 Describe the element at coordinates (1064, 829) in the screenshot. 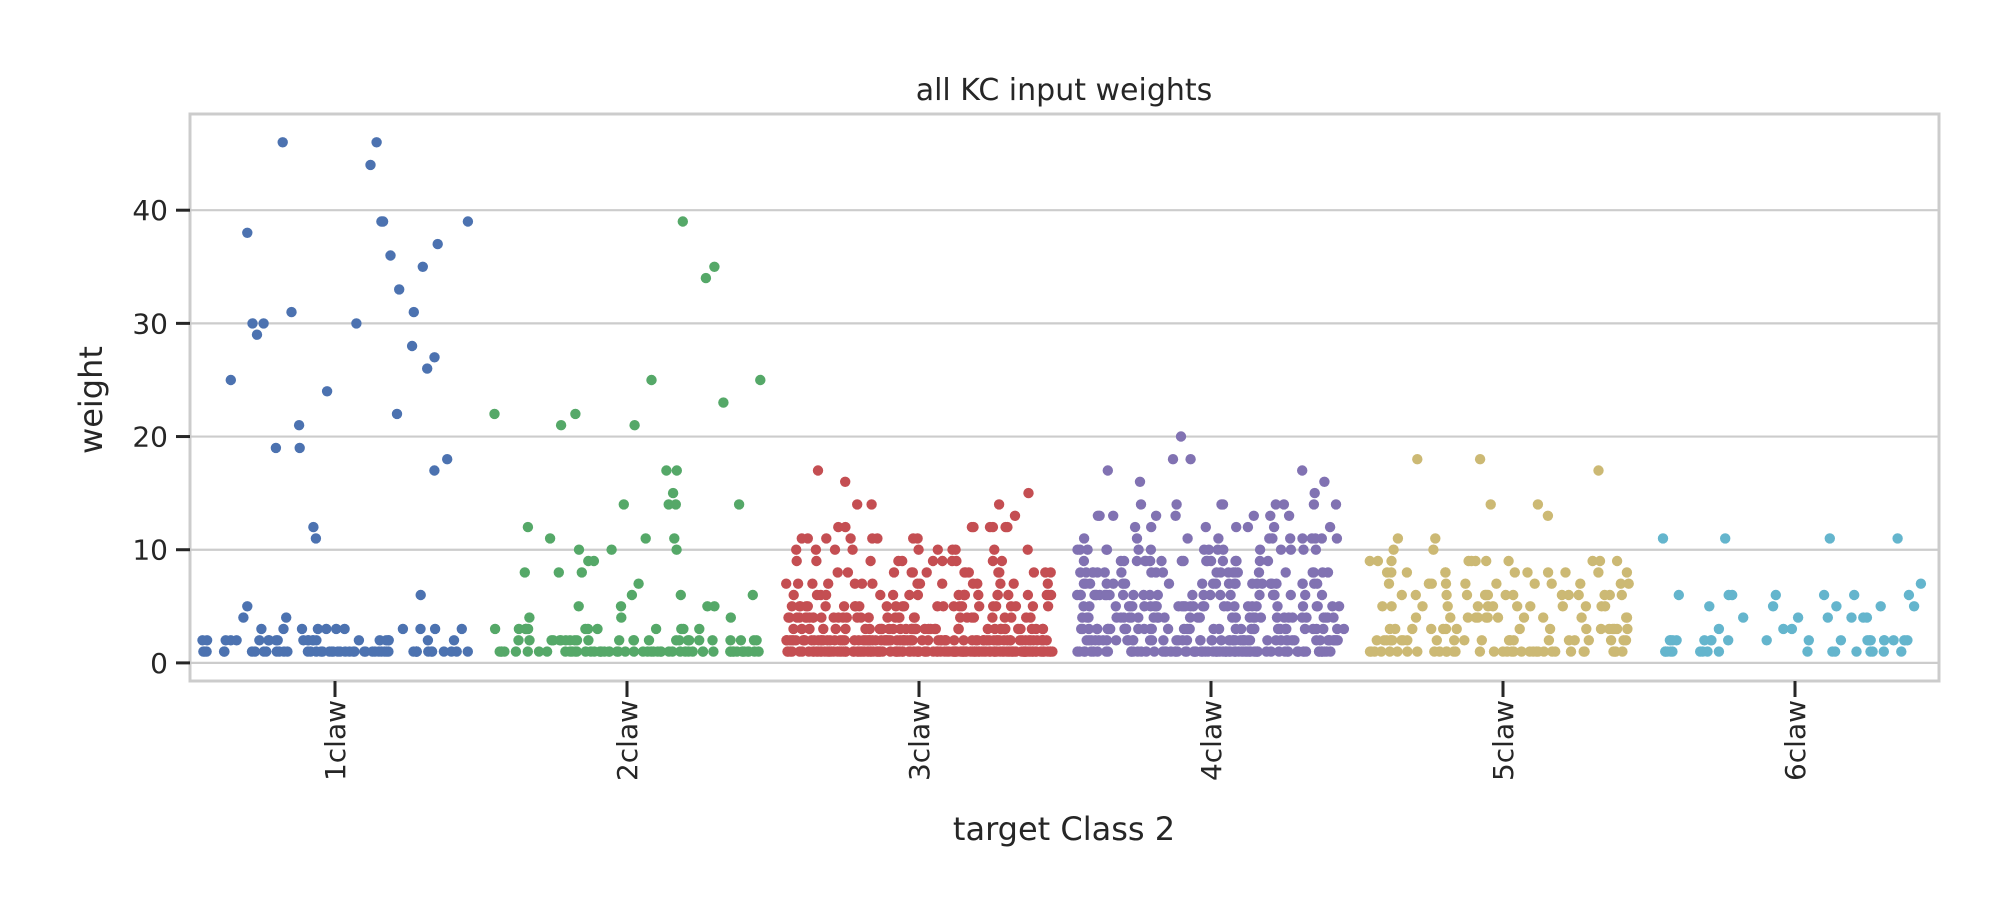

I see `x-axis-label: target Class 2` at that location.